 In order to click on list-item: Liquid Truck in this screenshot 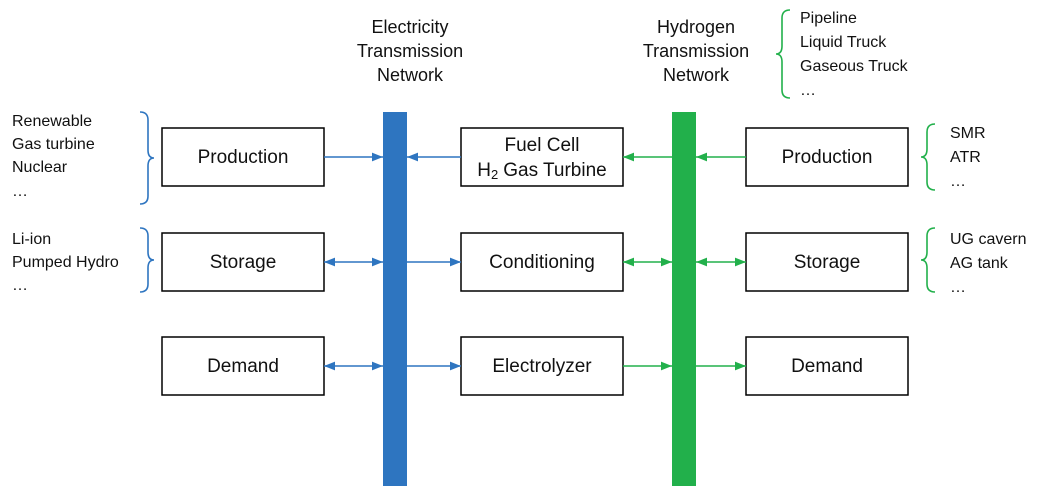, I will do `click(843, 42)`.